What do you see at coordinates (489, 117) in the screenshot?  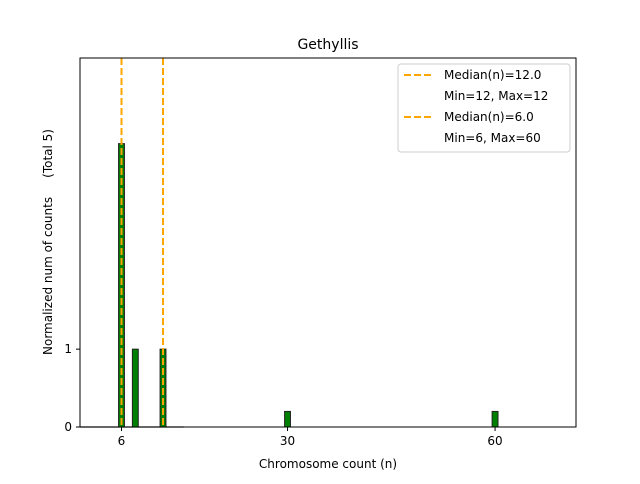 I see `legend-label: Median(n)=6.0` at bounding box center [489, 117].